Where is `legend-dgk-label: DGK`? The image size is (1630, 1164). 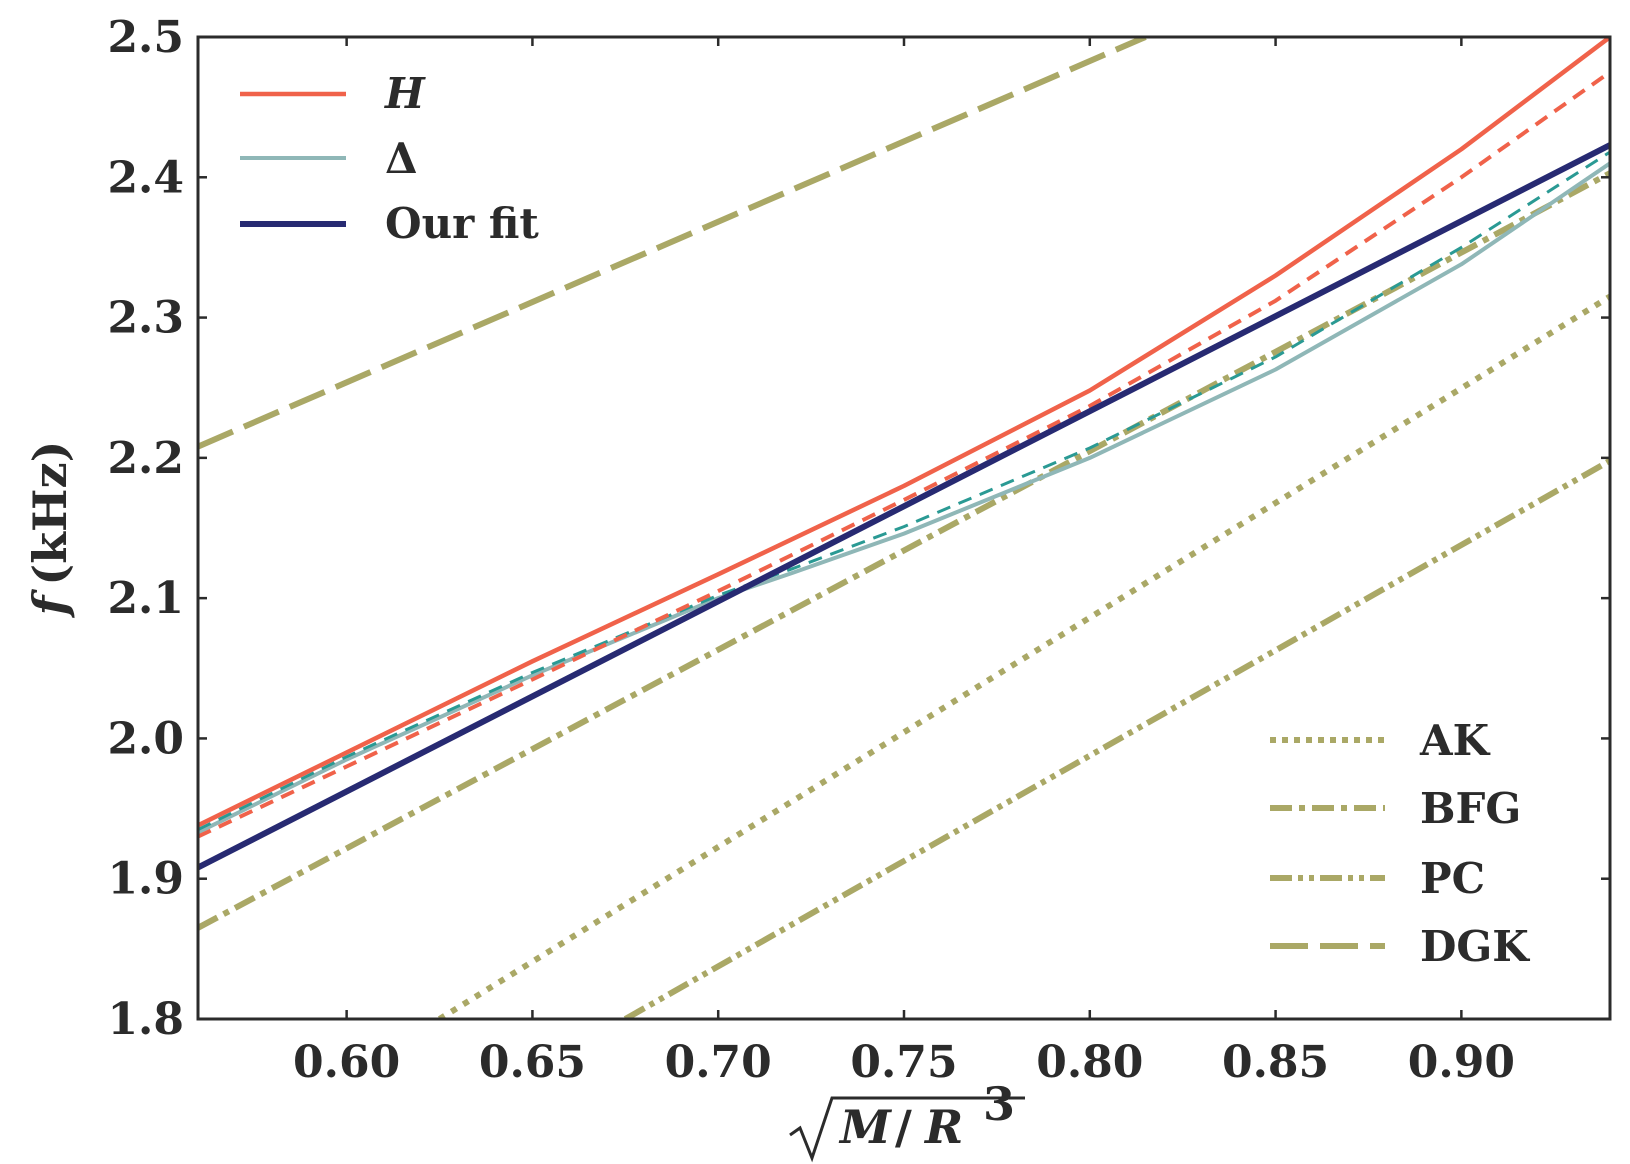
legend-dgk-label: DGK is located at coordinates (1475, 946).